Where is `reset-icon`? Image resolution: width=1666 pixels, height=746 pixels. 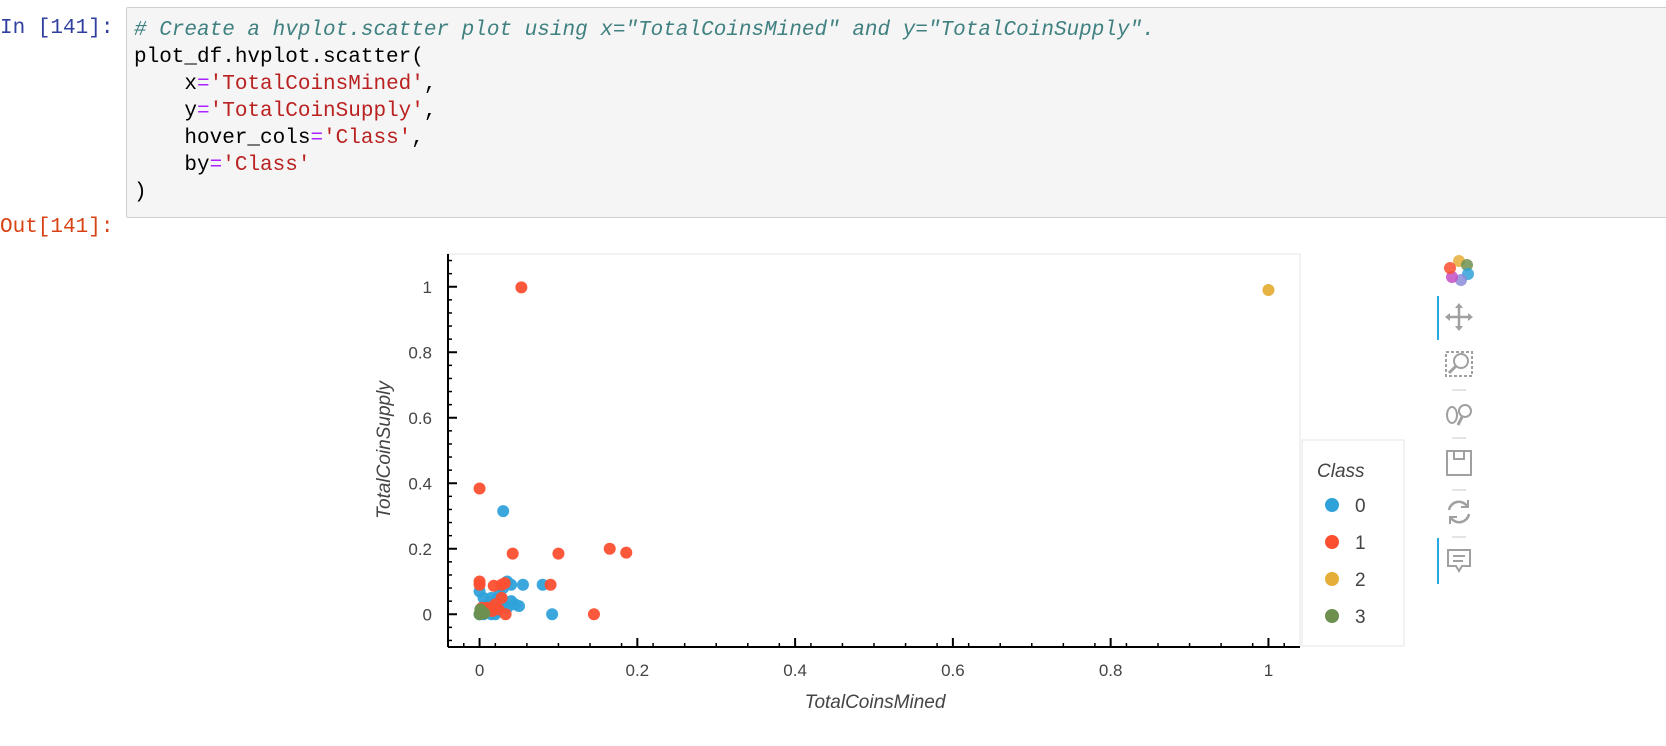
reset-icon is located at coordinates (1459, 512).